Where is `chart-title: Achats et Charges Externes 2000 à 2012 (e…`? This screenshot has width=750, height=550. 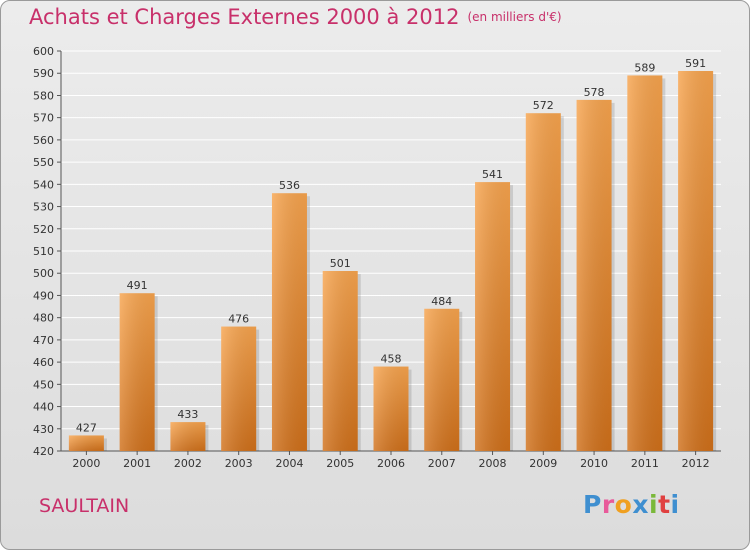 chart-title: Achats et Charges Externes 2000 à 2012 (e… is located at coordinates (295, 17).